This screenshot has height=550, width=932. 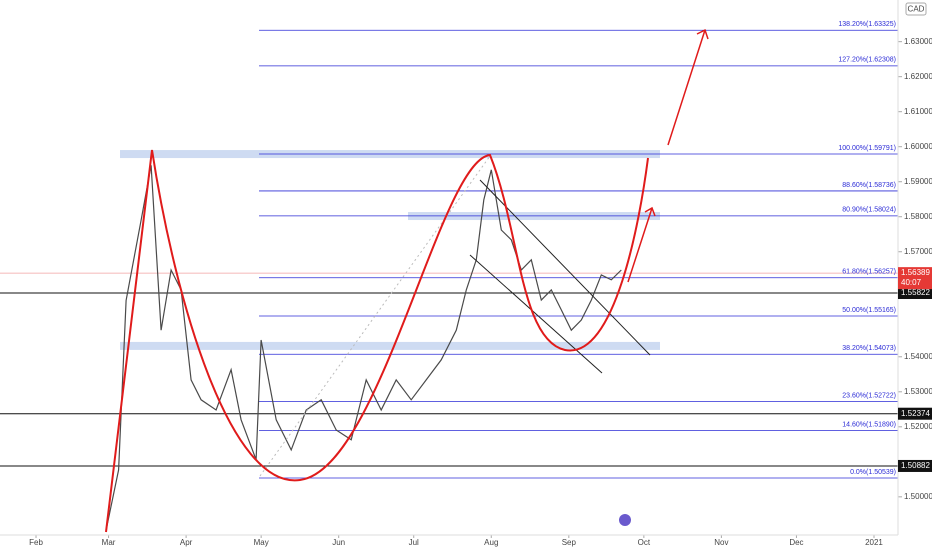 What do you see at coordinates (867, 148) in the screenshot?
I see `fib-label: 100.00%(1.59791)` at bounding box center [867, 148].